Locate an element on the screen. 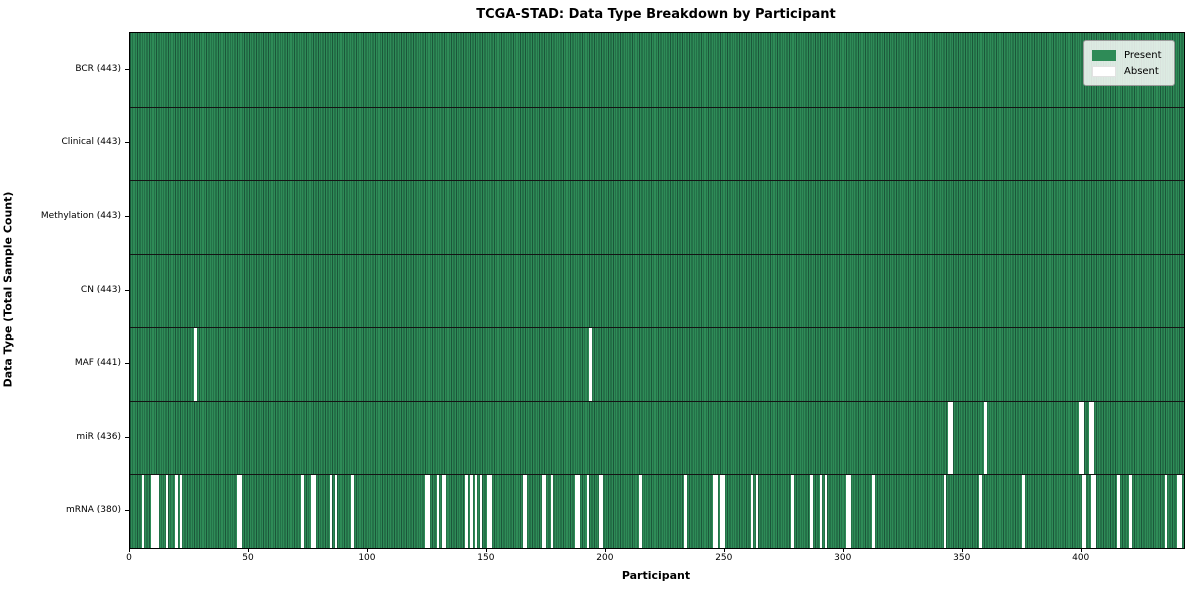  heatmap-row-mir is located at coordinates (657, 437).